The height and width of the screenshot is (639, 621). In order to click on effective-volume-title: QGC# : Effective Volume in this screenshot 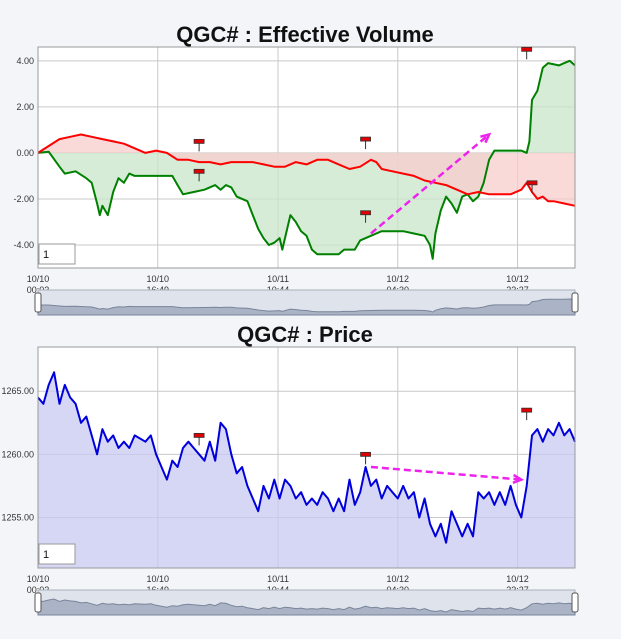, I will do `click(305, 34)`.